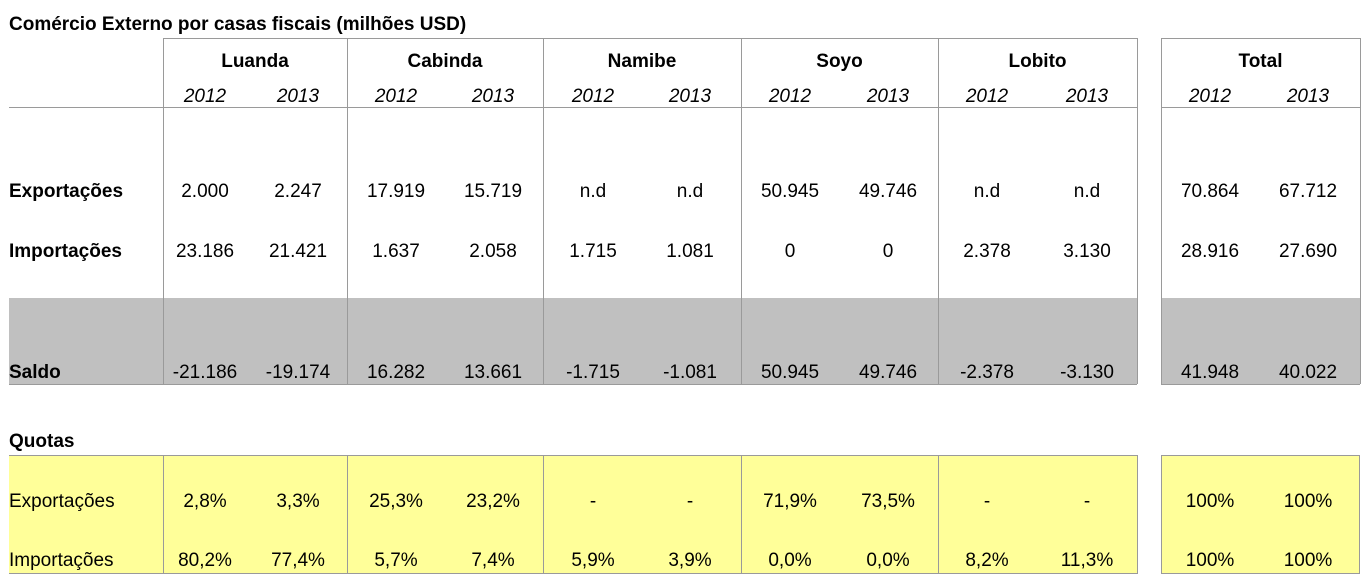  I want to click on table-cell: 11,3%, so click(1087, 560).